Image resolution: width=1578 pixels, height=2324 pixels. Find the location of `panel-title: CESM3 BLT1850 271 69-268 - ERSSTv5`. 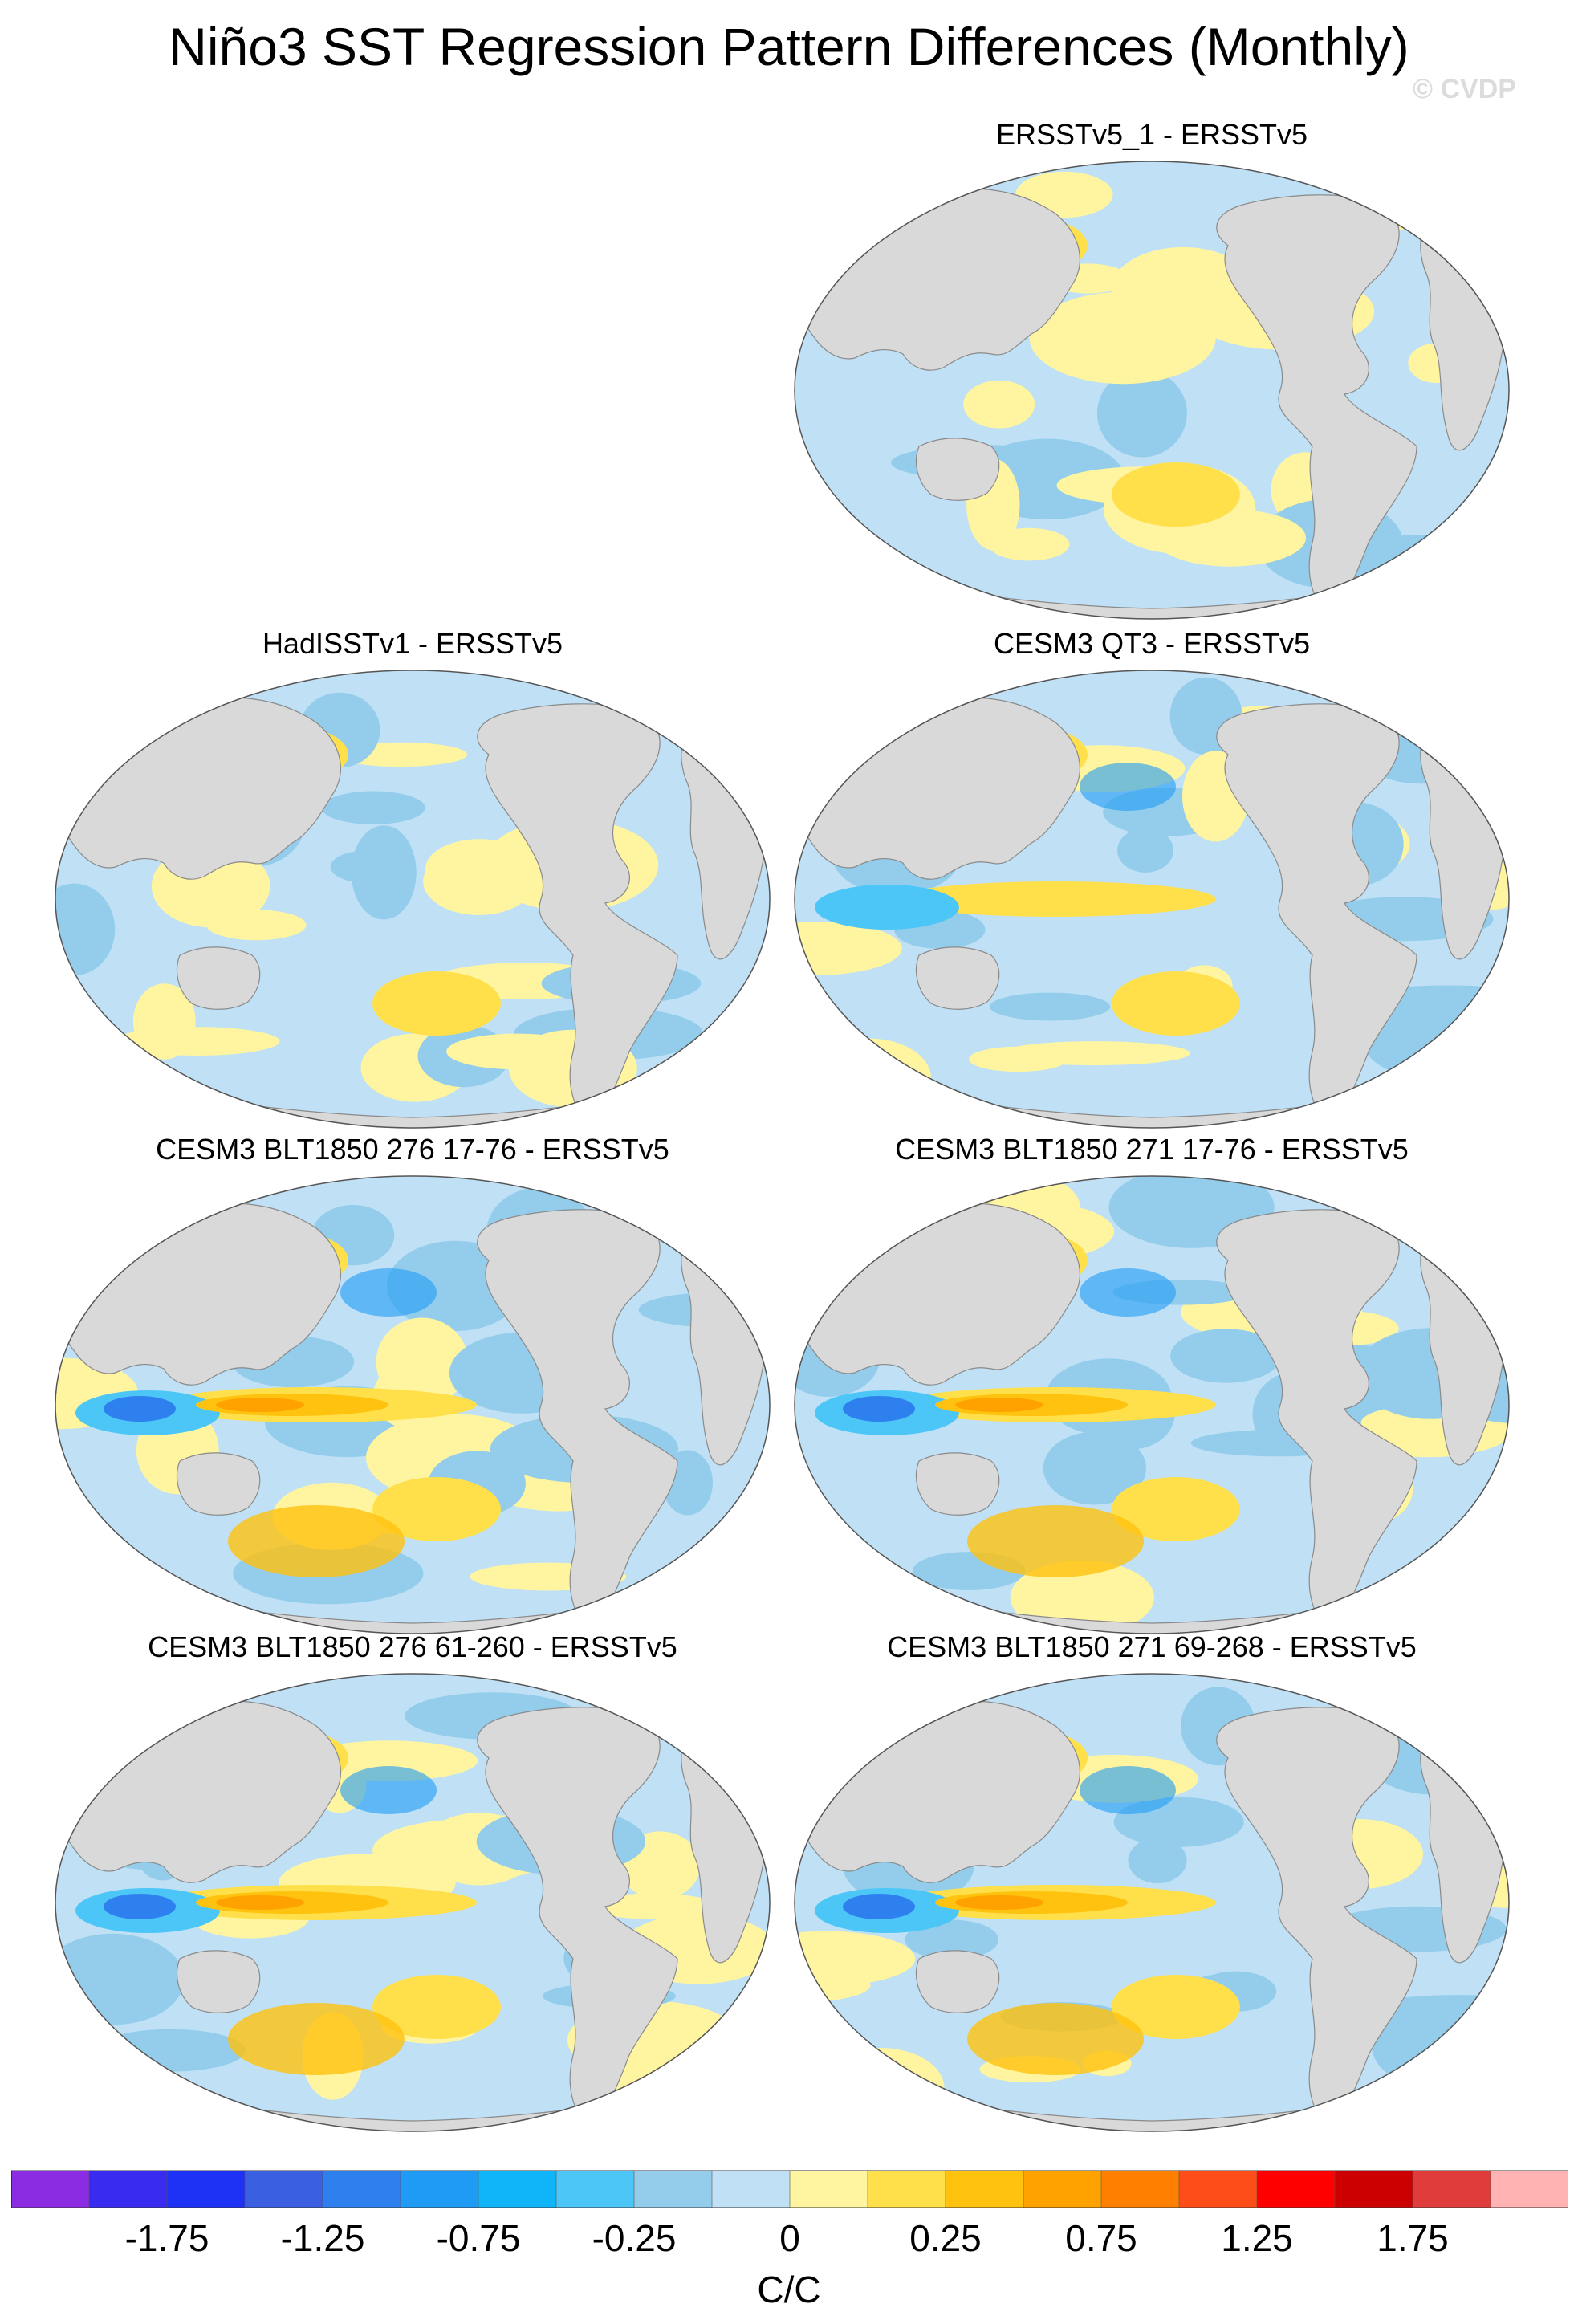

panel-title: CESM3 BLT1850 271 69-268 - ERSSTv5 is located at coordinates (1152, 1646).